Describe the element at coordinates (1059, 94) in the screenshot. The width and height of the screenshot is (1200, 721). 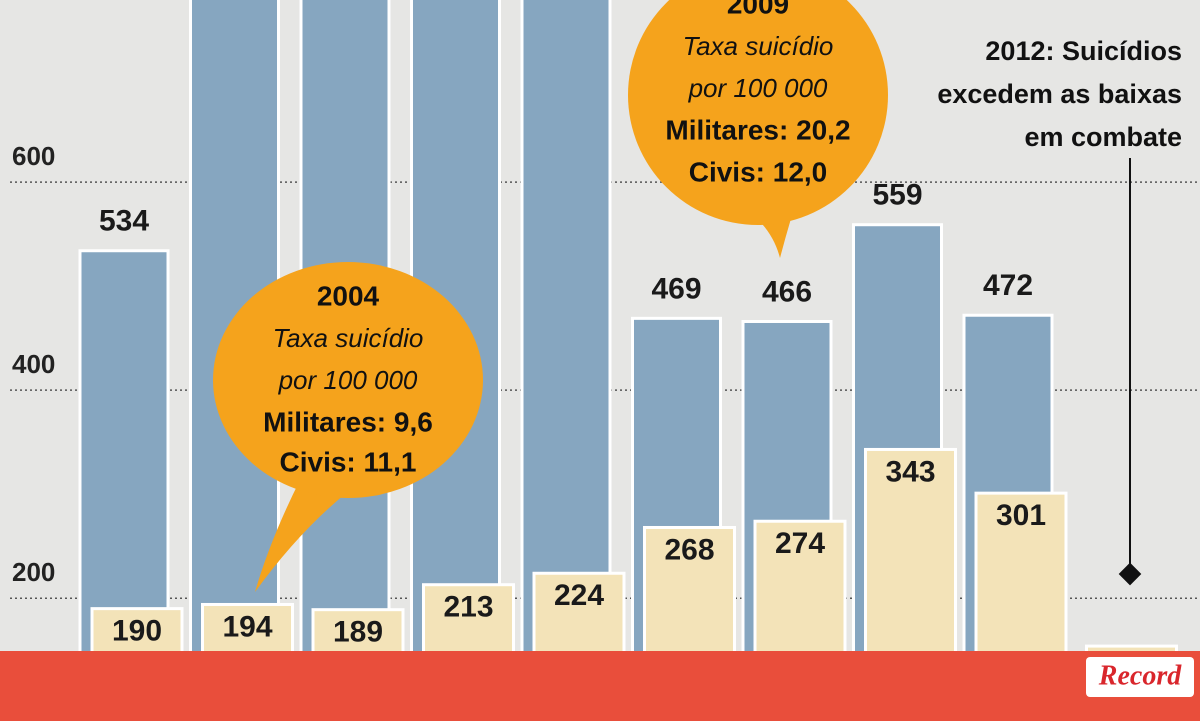
I see `annotation-text: excedem as baixas` at that location.